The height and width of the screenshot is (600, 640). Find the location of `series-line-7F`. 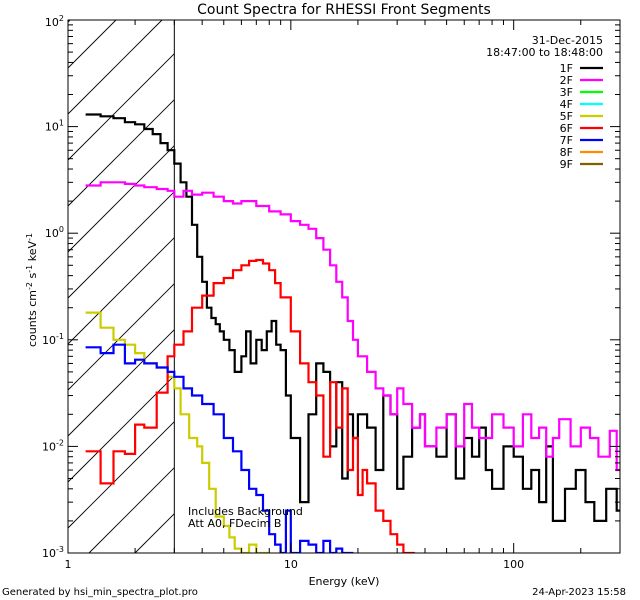

series-line-7F is located at coordinates (219, 448).